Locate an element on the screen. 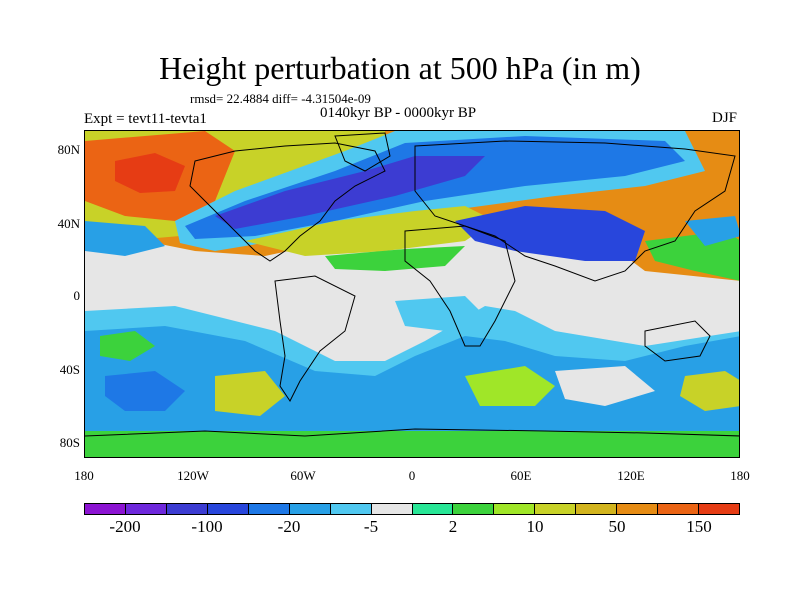  stats-text: rmsd= 22.4884 diff= -4.31504e-09 is located at coordinates (280, 98).